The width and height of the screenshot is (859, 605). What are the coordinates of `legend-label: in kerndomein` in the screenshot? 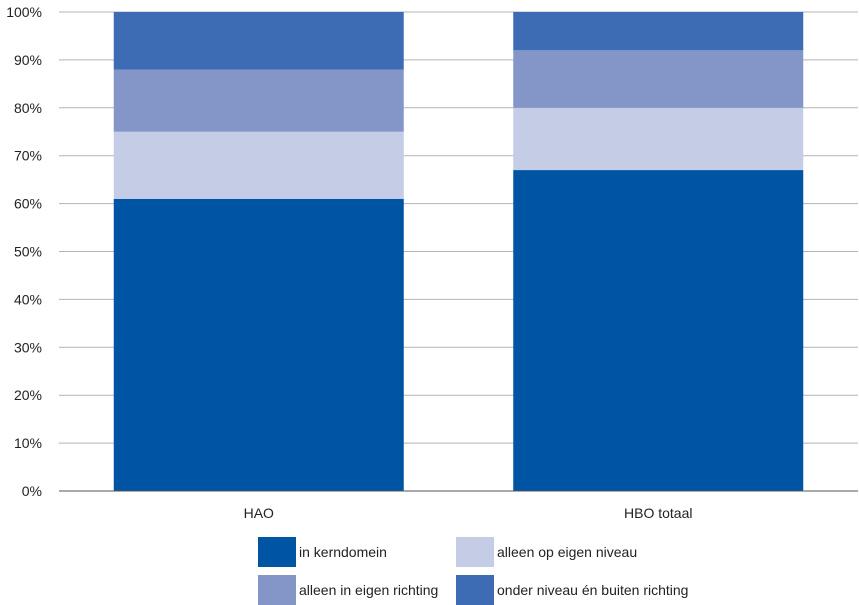 It's located at (343, 552).